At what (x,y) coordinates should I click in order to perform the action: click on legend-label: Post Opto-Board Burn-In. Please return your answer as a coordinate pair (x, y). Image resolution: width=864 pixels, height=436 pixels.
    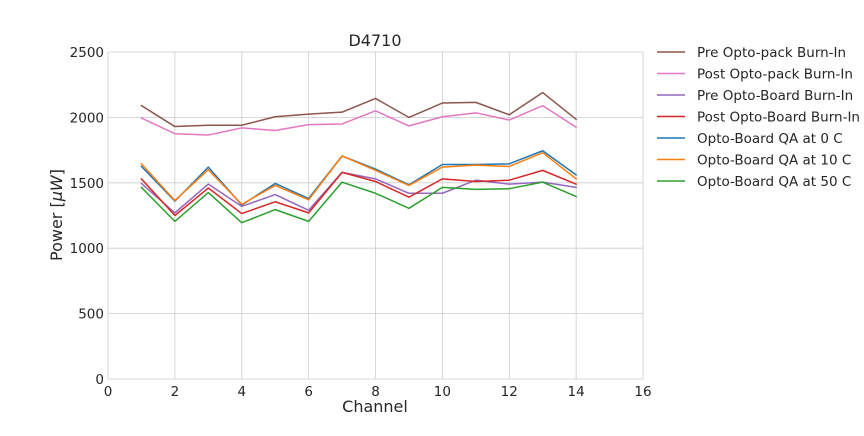
    Looking at the image, I should click on (778, 118).